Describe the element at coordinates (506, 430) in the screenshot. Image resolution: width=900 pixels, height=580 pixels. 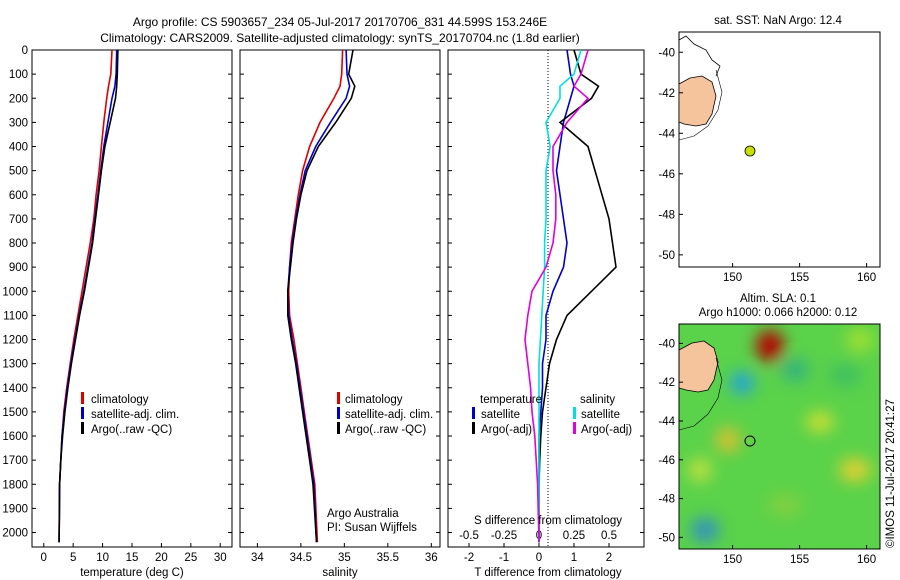
I see `legend-label-t-argo: Argo(-adj)` at that location.